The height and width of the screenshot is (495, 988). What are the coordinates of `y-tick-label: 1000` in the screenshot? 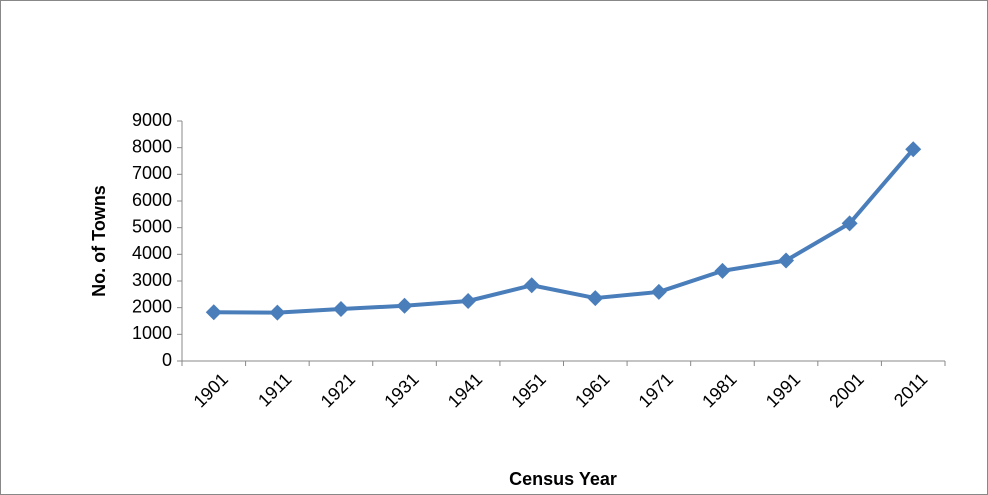 It's located at (152, 333).